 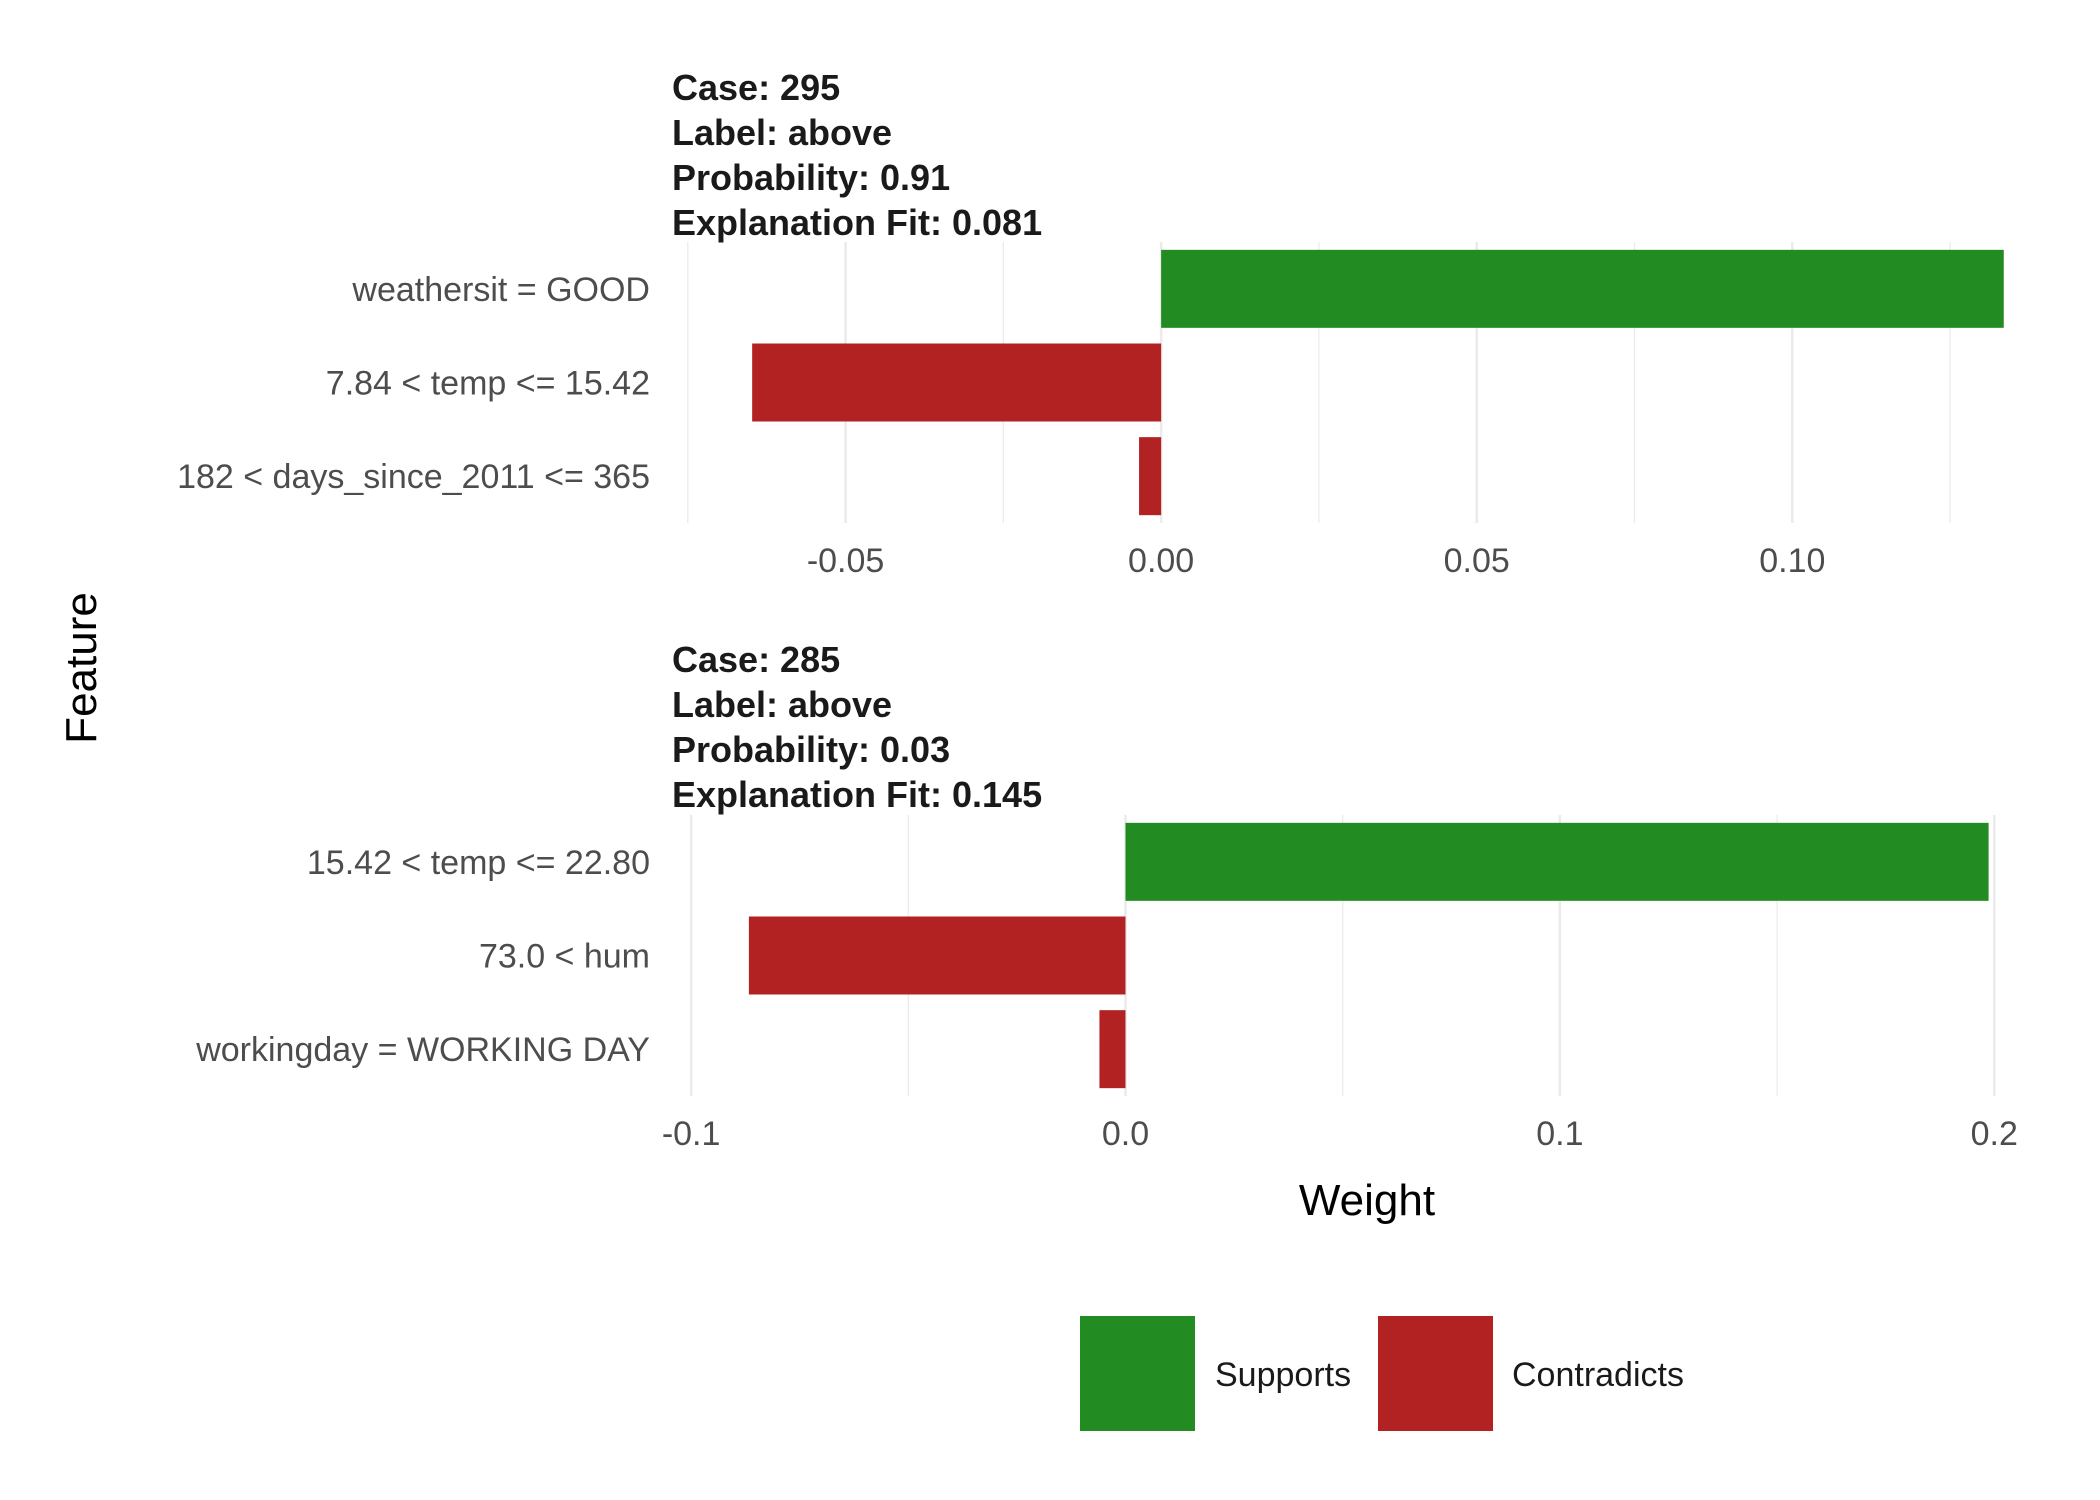 I want to click on feature-label: 182 < days_since_2011 <= 365, so click(x=413, y=477).